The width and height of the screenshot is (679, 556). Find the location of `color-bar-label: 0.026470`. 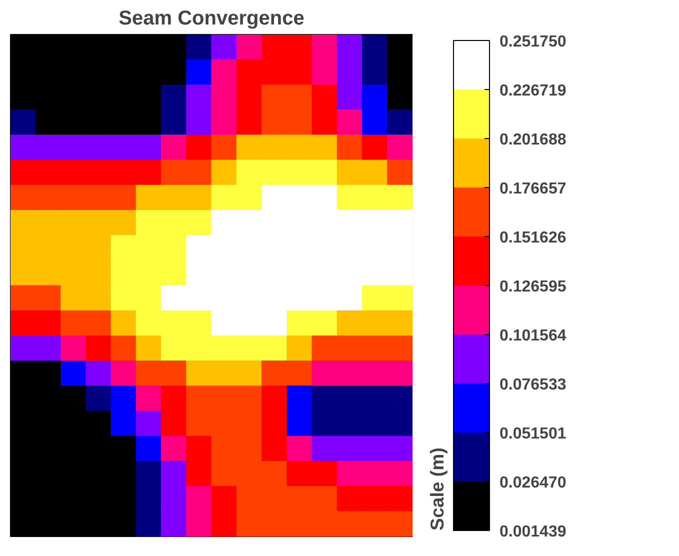

color-bar-label: 0.026470 is located at coordinates (533, 483).